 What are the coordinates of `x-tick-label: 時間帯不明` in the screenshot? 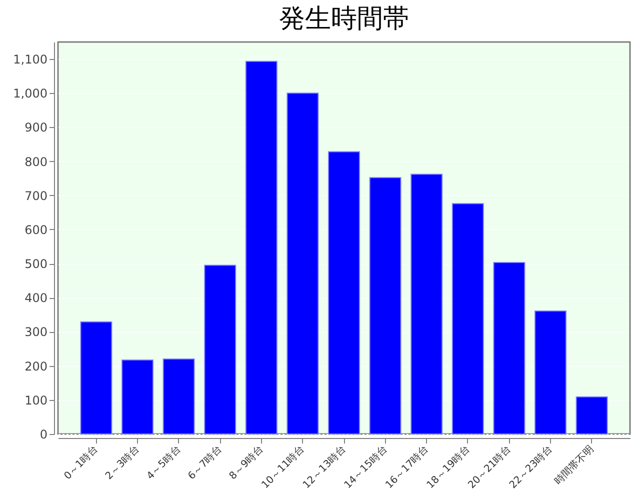 It's located at (574, 465).